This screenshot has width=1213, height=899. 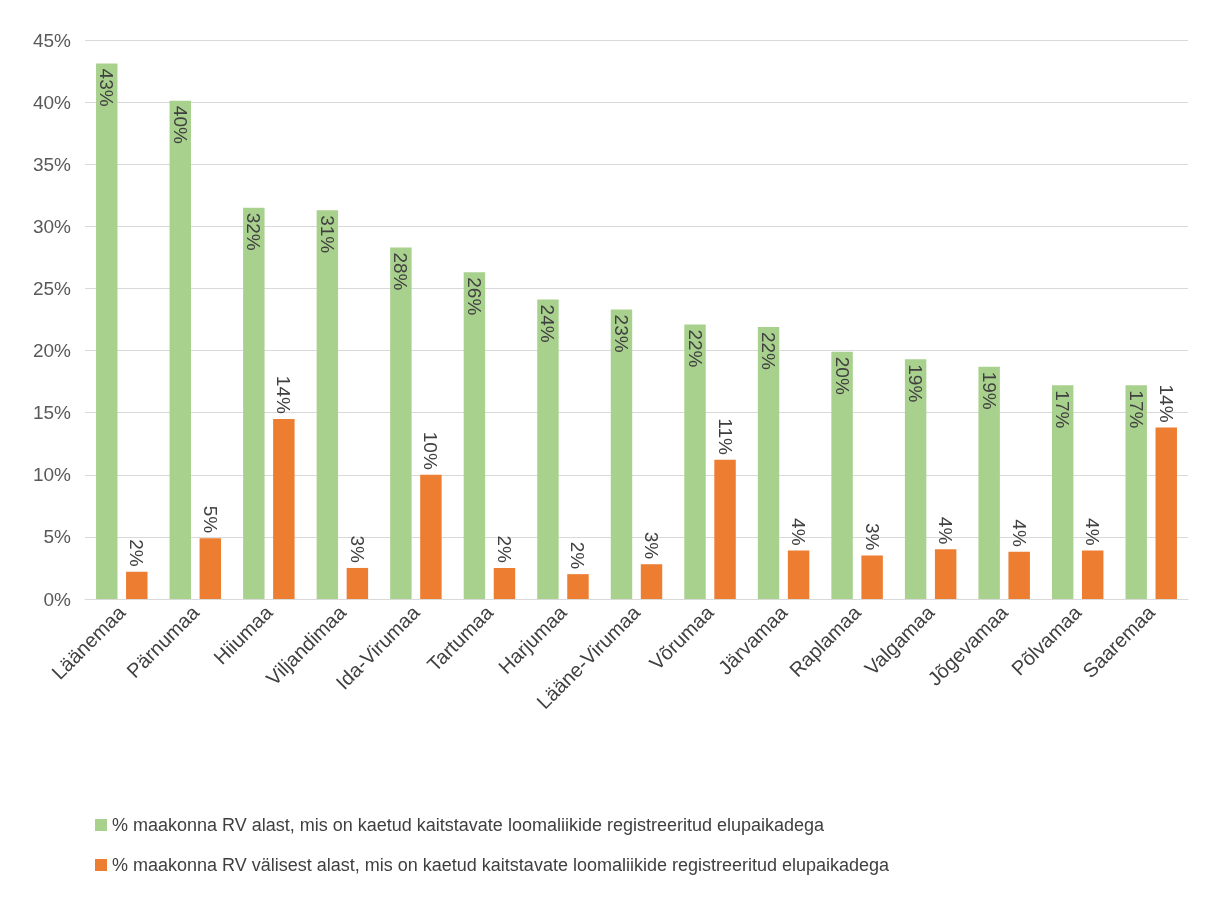 I want to click on data-label: 11%, so click(x=725, y=436).